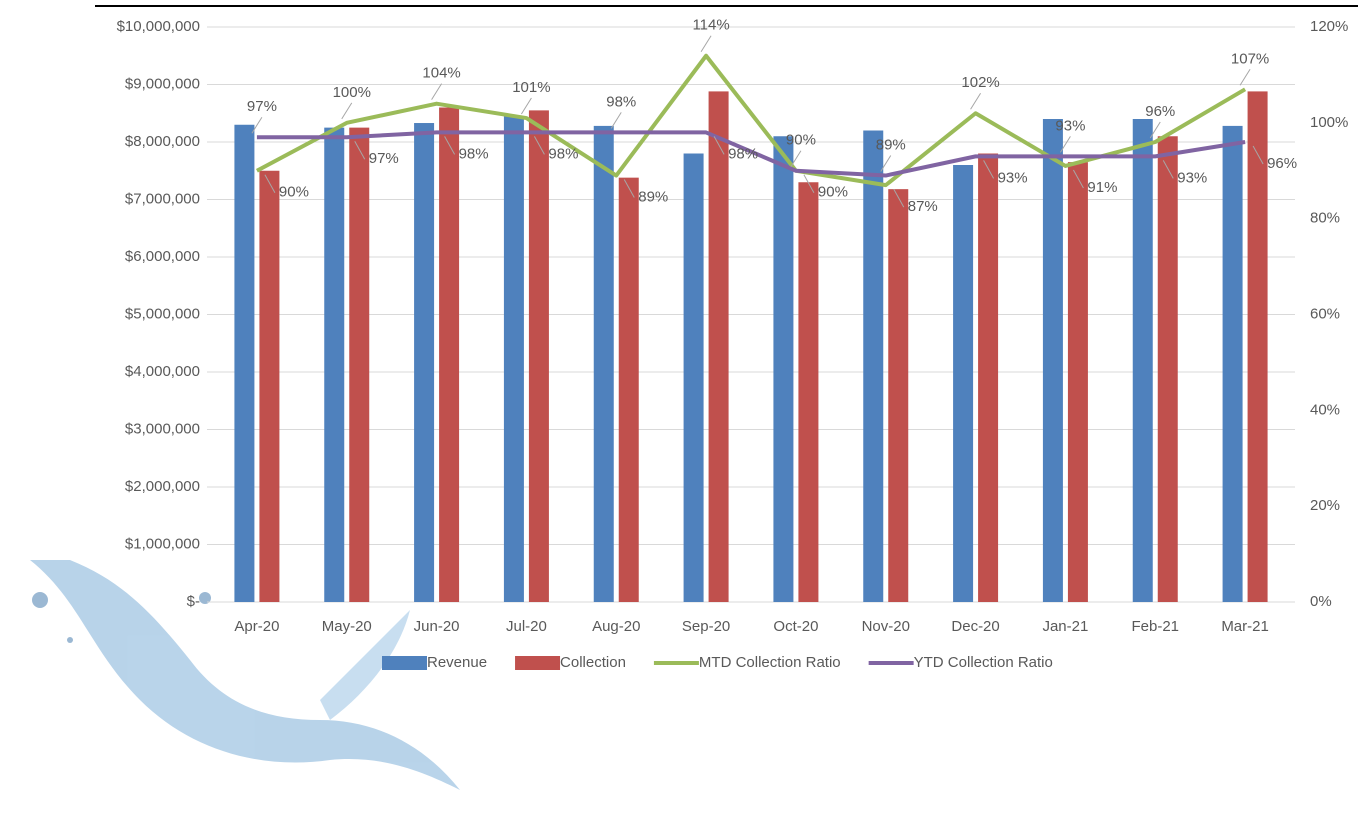 Image resolution: width=1358 pixels, height=833 pixels. What do you see at coordinates (162, 313) in the screenshot?
I see `y-tick-label: $5,000,000` at bounding box center [162, 313].